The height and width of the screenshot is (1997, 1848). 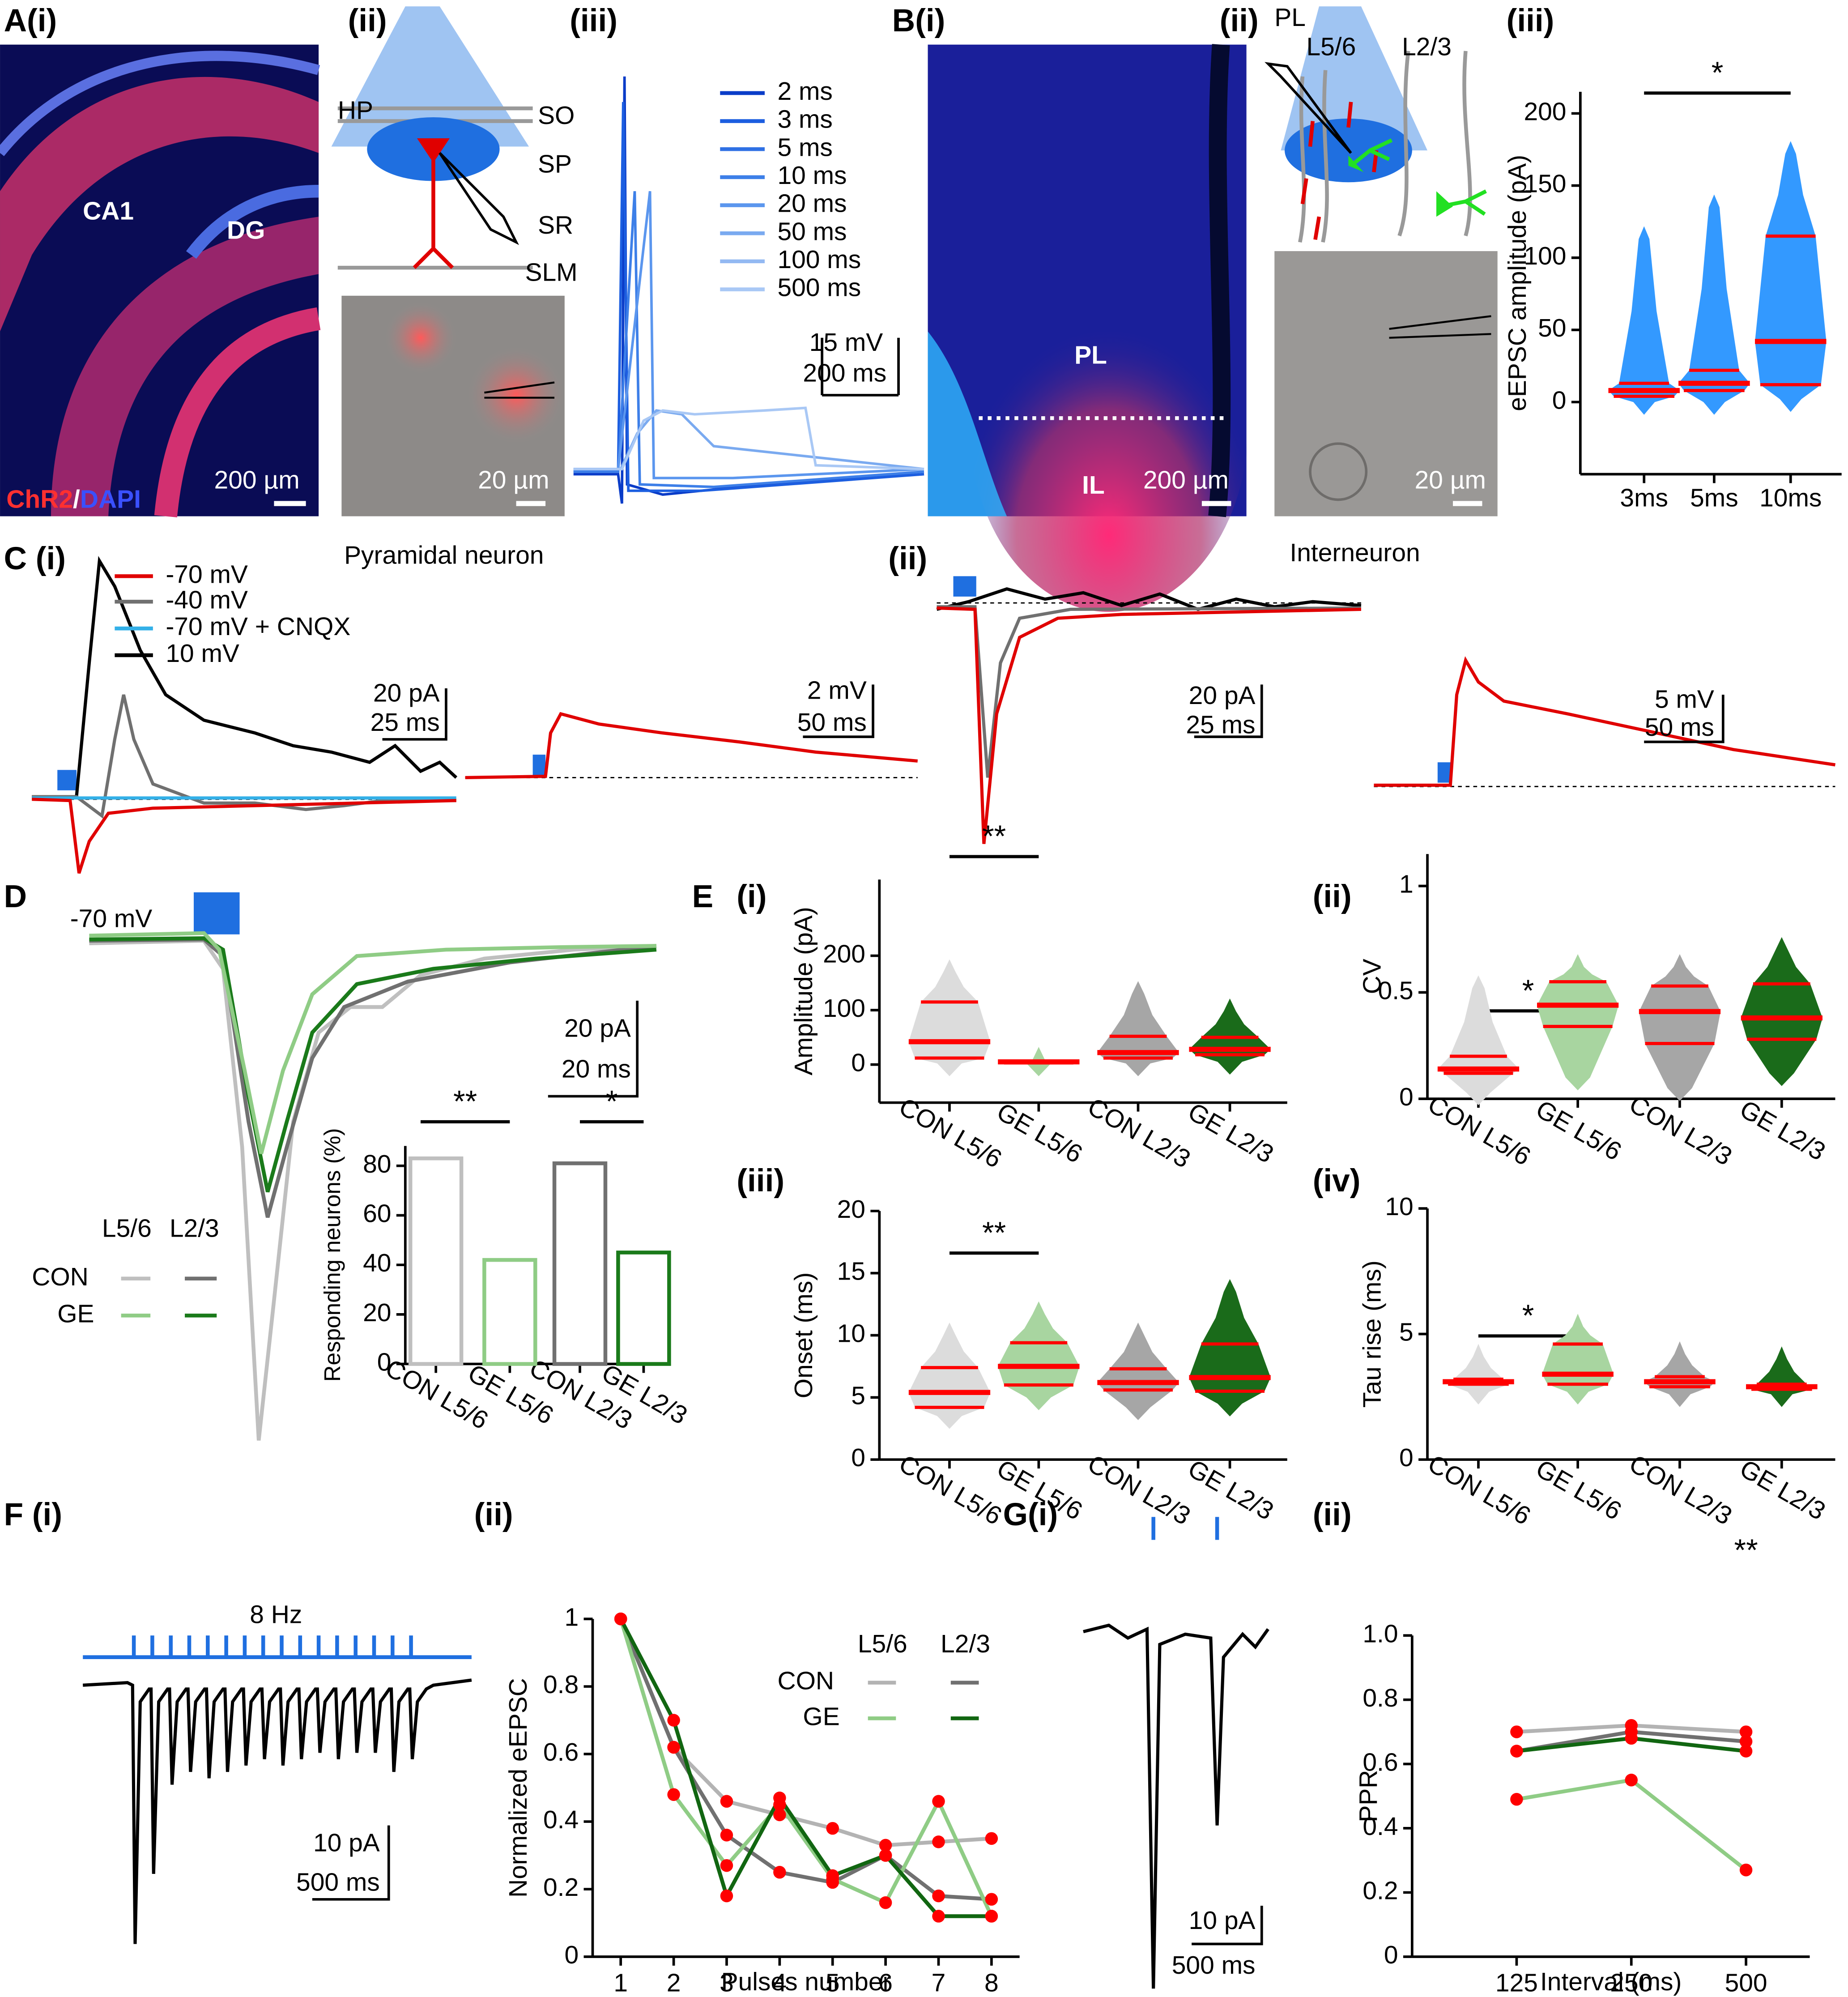 I want to click on layer-label: SLM, so click(x=551, y=272).